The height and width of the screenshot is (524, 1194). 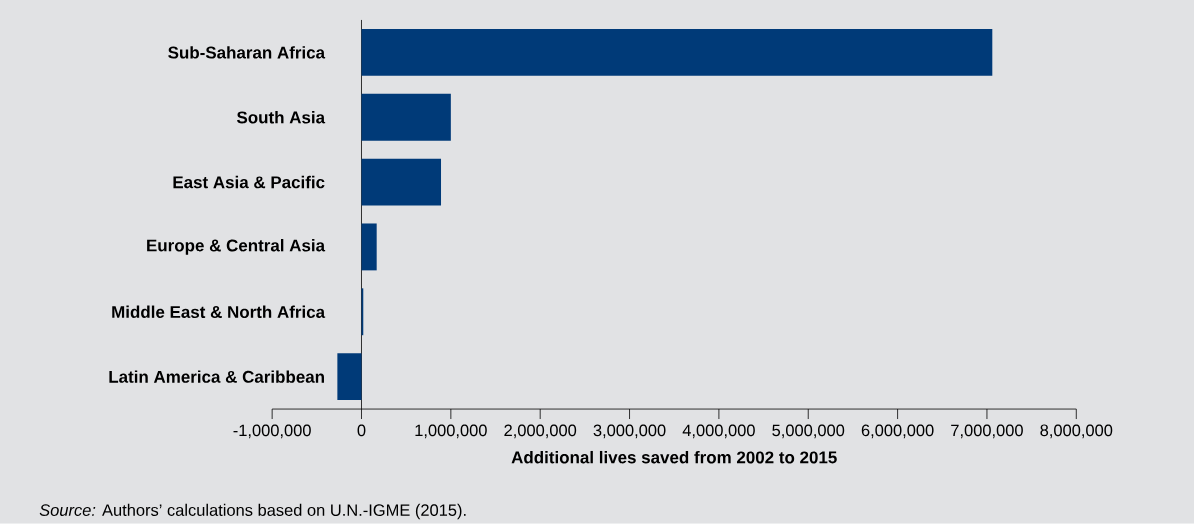 I want to click on y-tick-label: Middle East & North Africa, so click(x=219, y=312).